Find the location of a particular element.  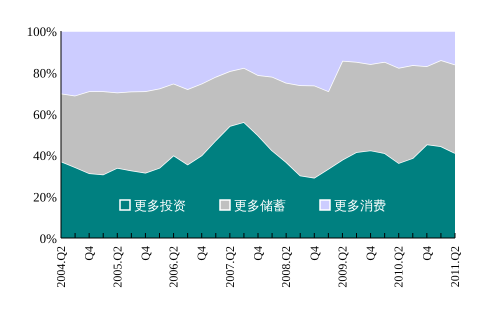

x-tick-label: 2008.Q2 is located at coordinates (286, 267).